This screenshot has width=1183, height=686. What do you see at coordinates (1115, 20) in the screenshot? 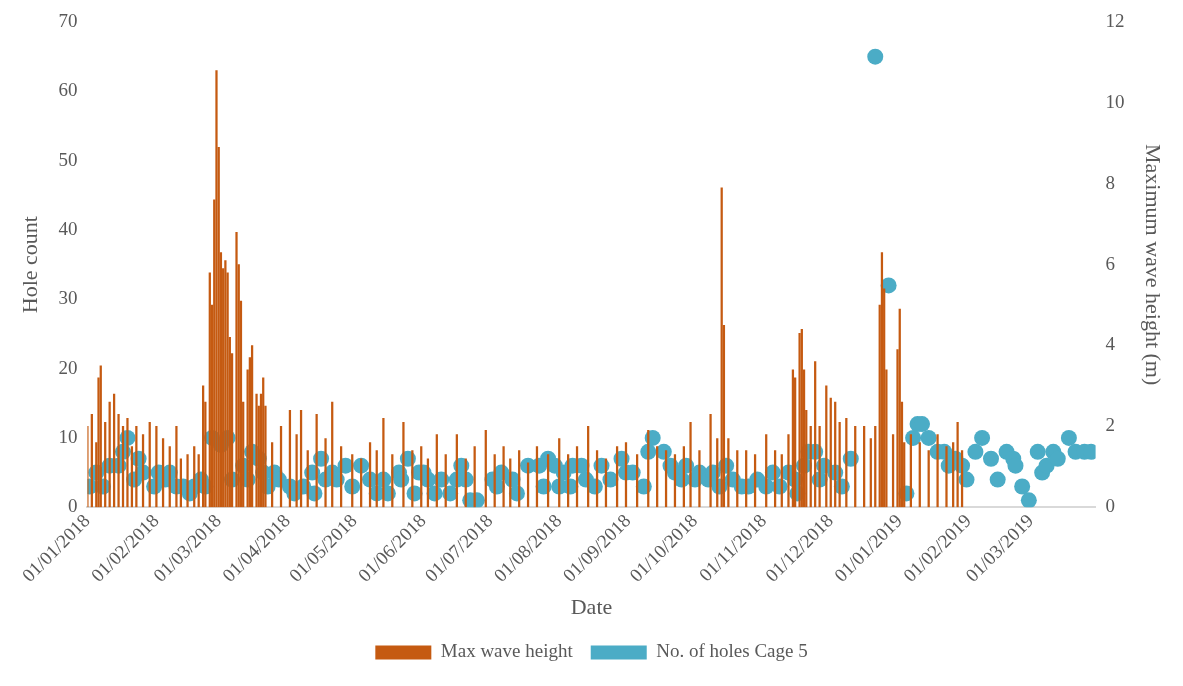
I see `y2-tick-label: 12` at bounding box center [1115, 20].